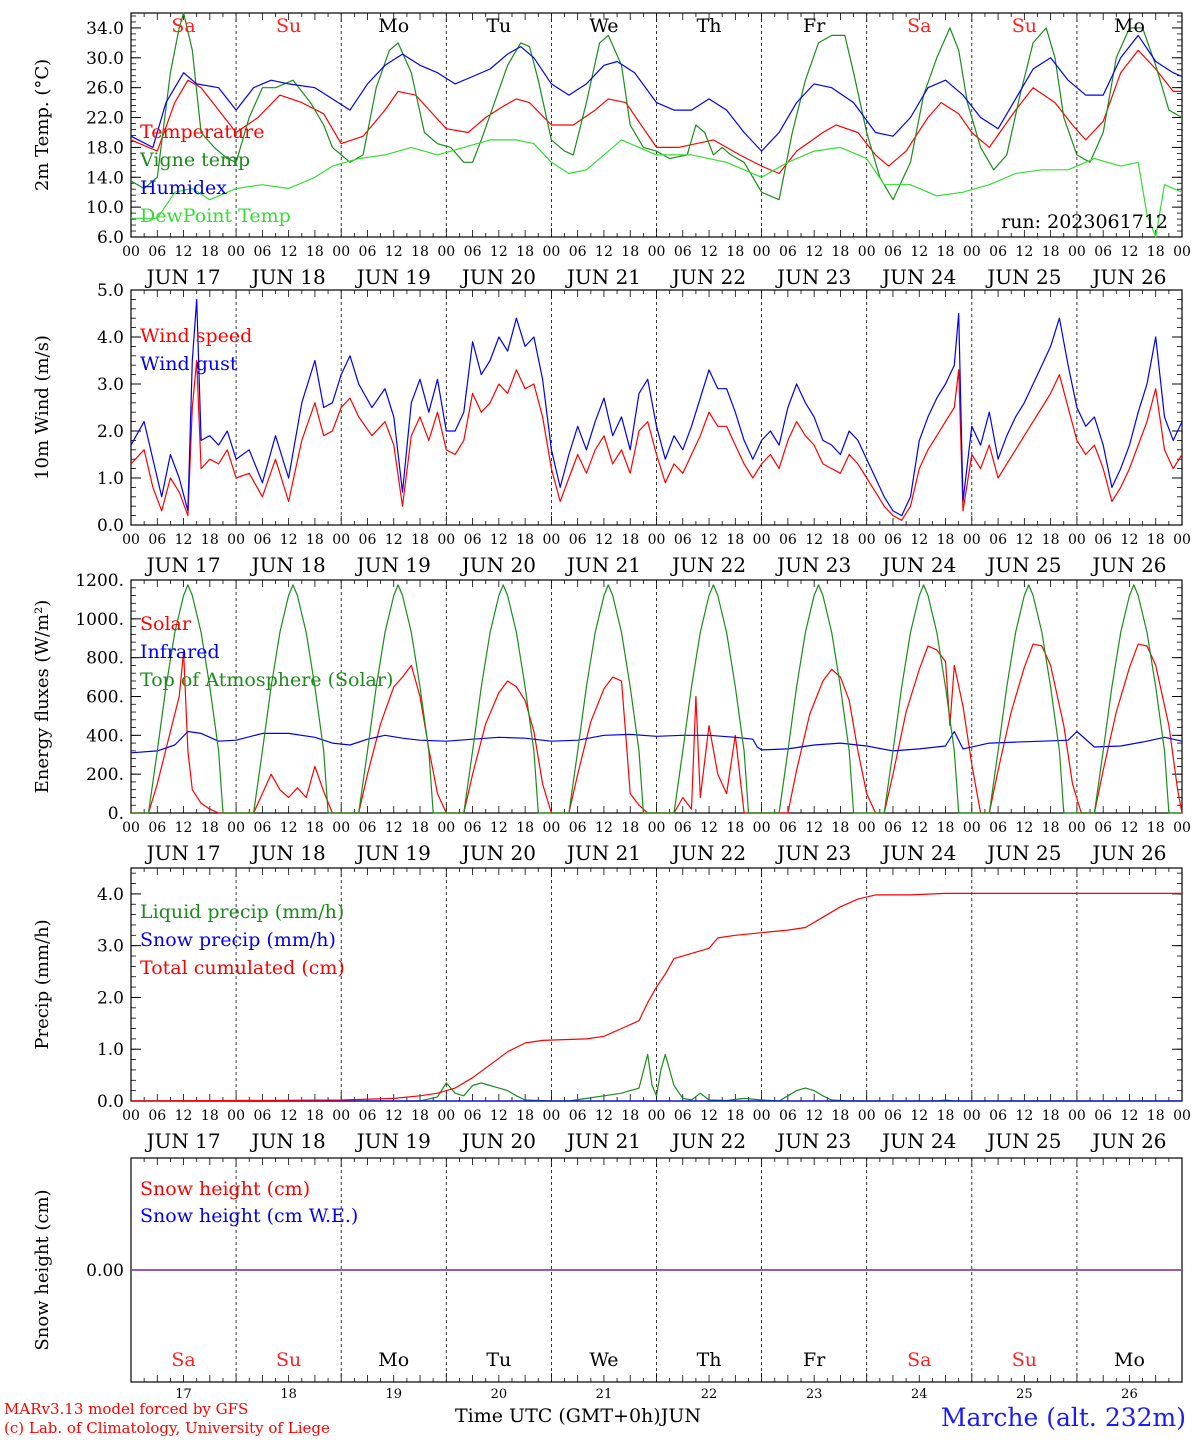  Describe the element at coordinates (708, 853) in the screenshot. I see `date-label: JUN 22` at that location.